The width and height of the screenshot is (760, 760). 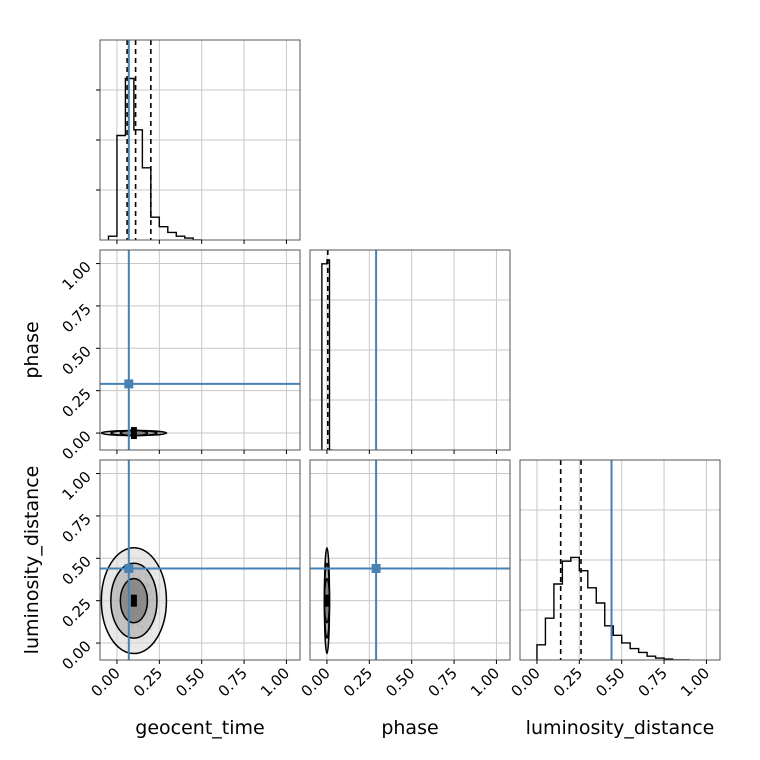 What do you see at coordinates (199, 728) in the screenshot?
I see `x-label-geocent-time: geocent_time` at bounding box center [199, 728].